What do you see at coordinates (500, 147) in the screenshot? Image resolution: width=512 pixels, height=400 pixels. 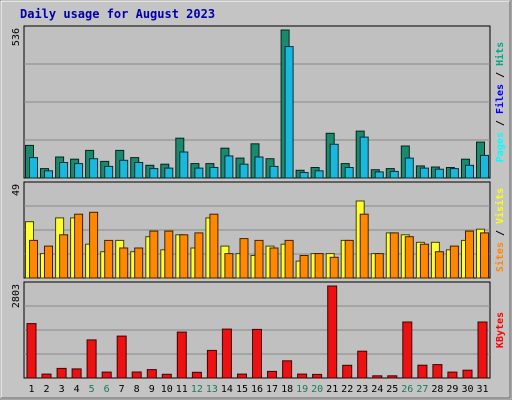 I see `legend-entry: Pages` at bounding box center [500, 147].